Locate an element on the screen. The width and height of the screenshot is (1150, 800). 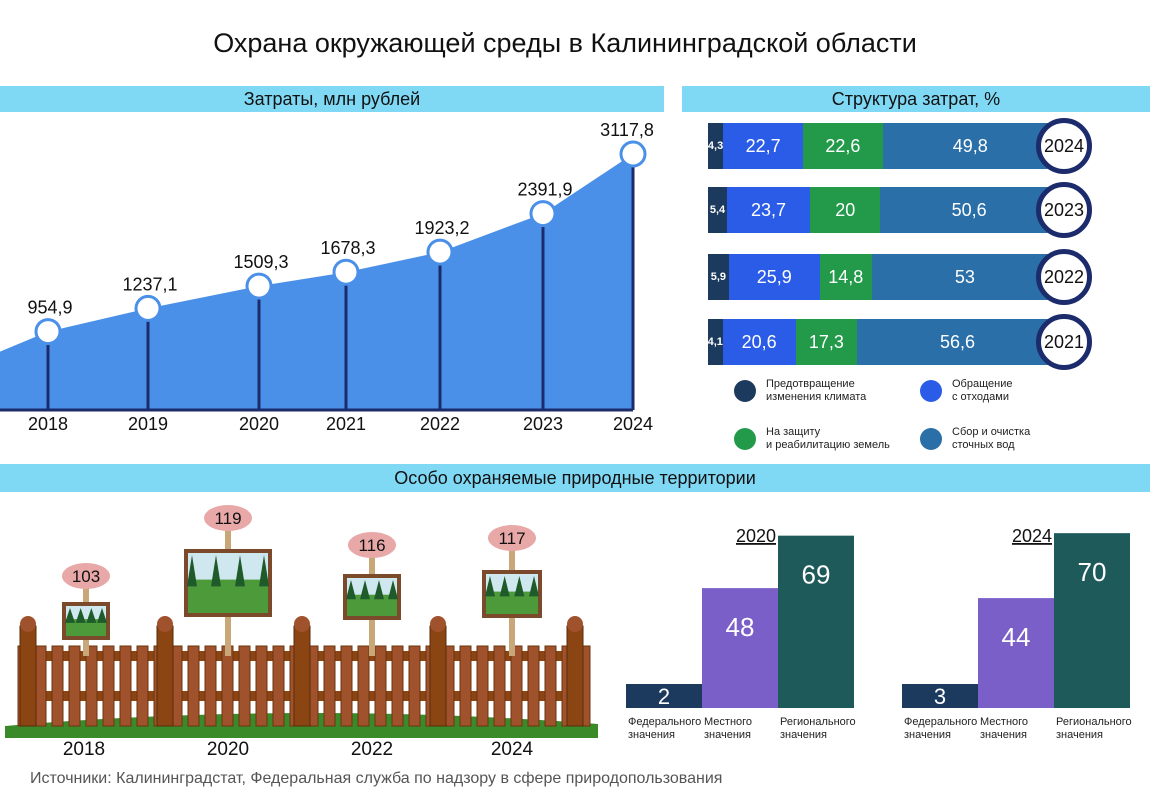
stacked-segment: 20,6 is located at coordinates (759, 342).